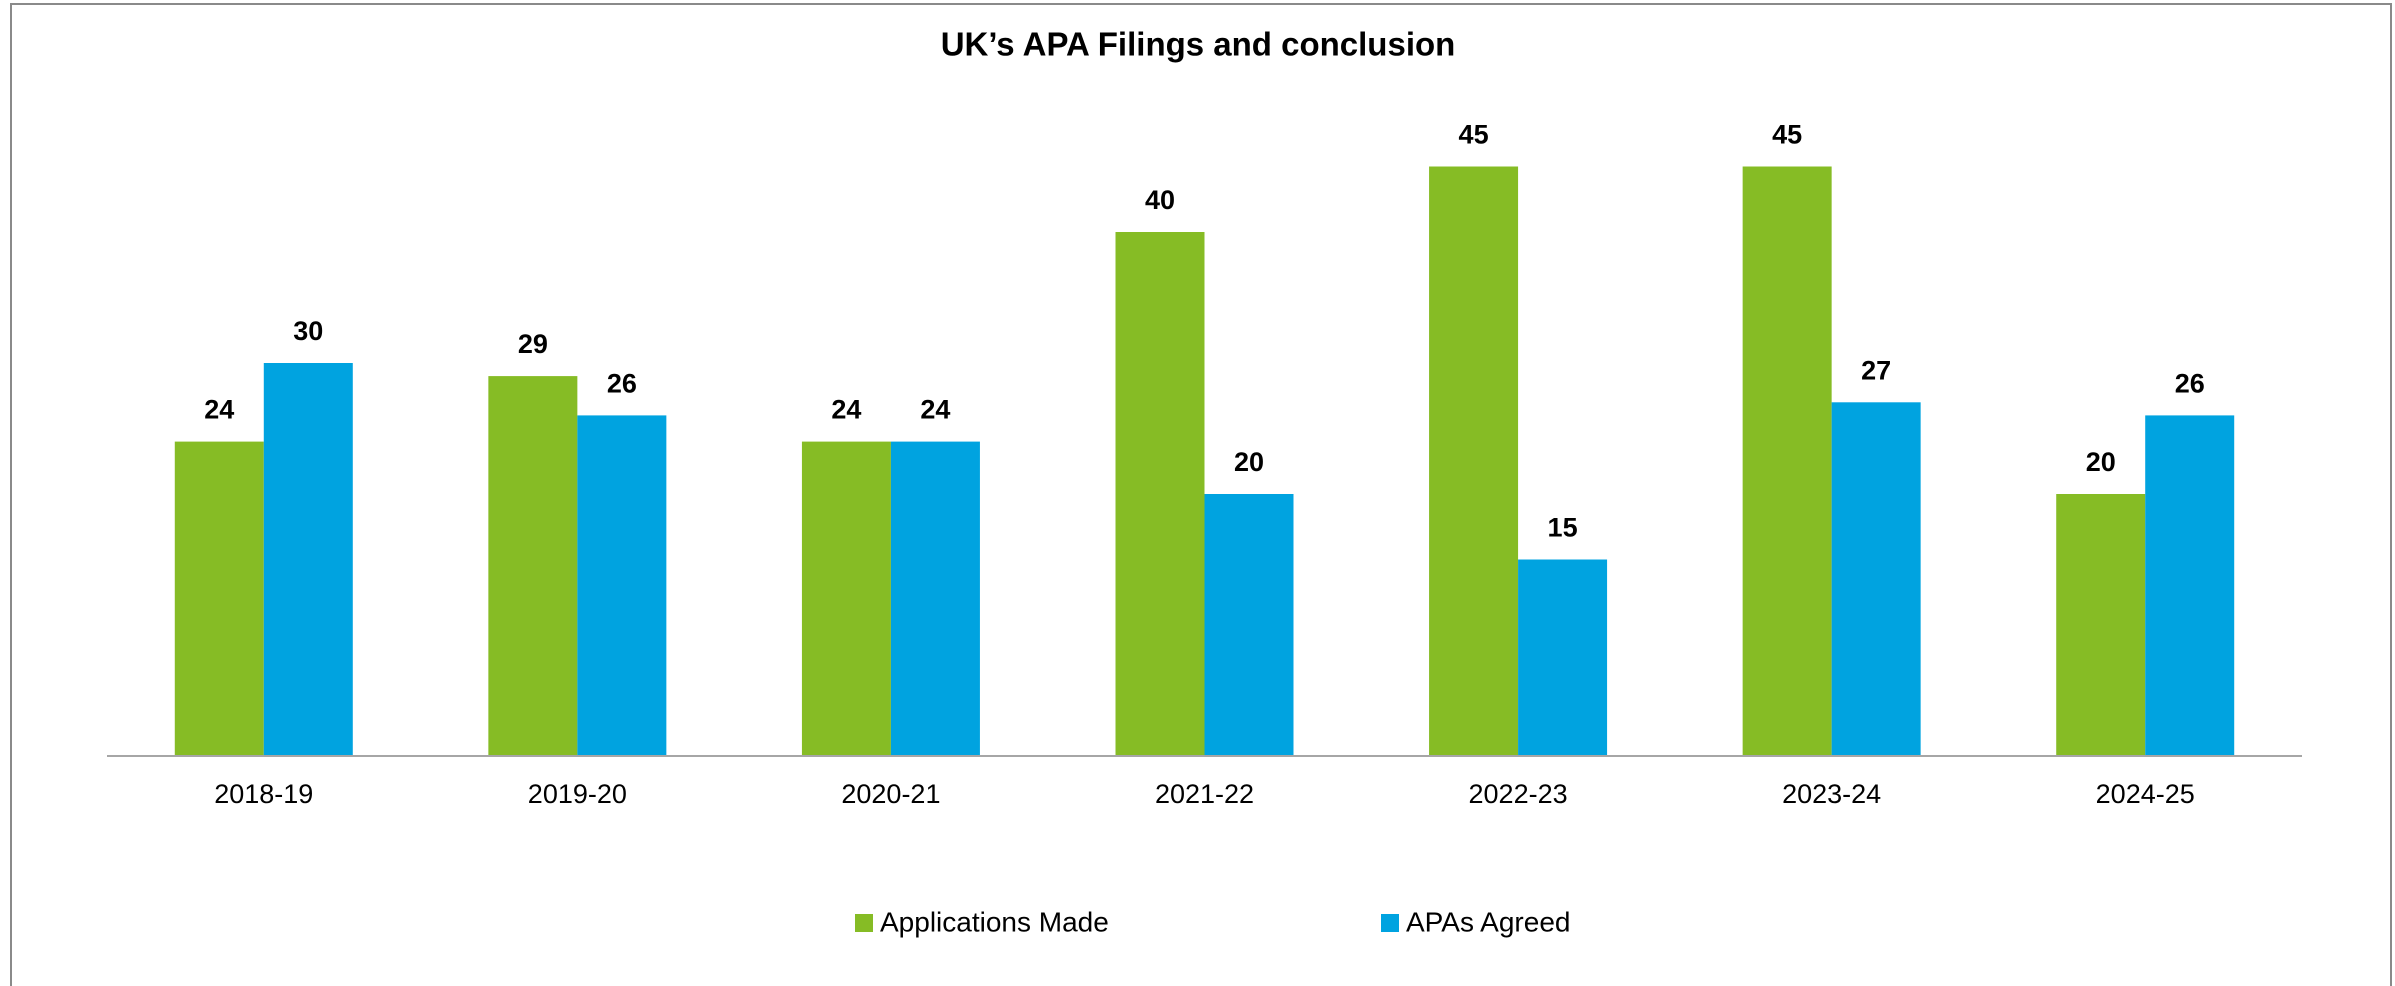 This screenshot has width=2395, height=986. What do you see at coordinates (1204, 794) in the screenshot?
I see `x-tick-label: 2021-22` at bounding box center [1204, 794].